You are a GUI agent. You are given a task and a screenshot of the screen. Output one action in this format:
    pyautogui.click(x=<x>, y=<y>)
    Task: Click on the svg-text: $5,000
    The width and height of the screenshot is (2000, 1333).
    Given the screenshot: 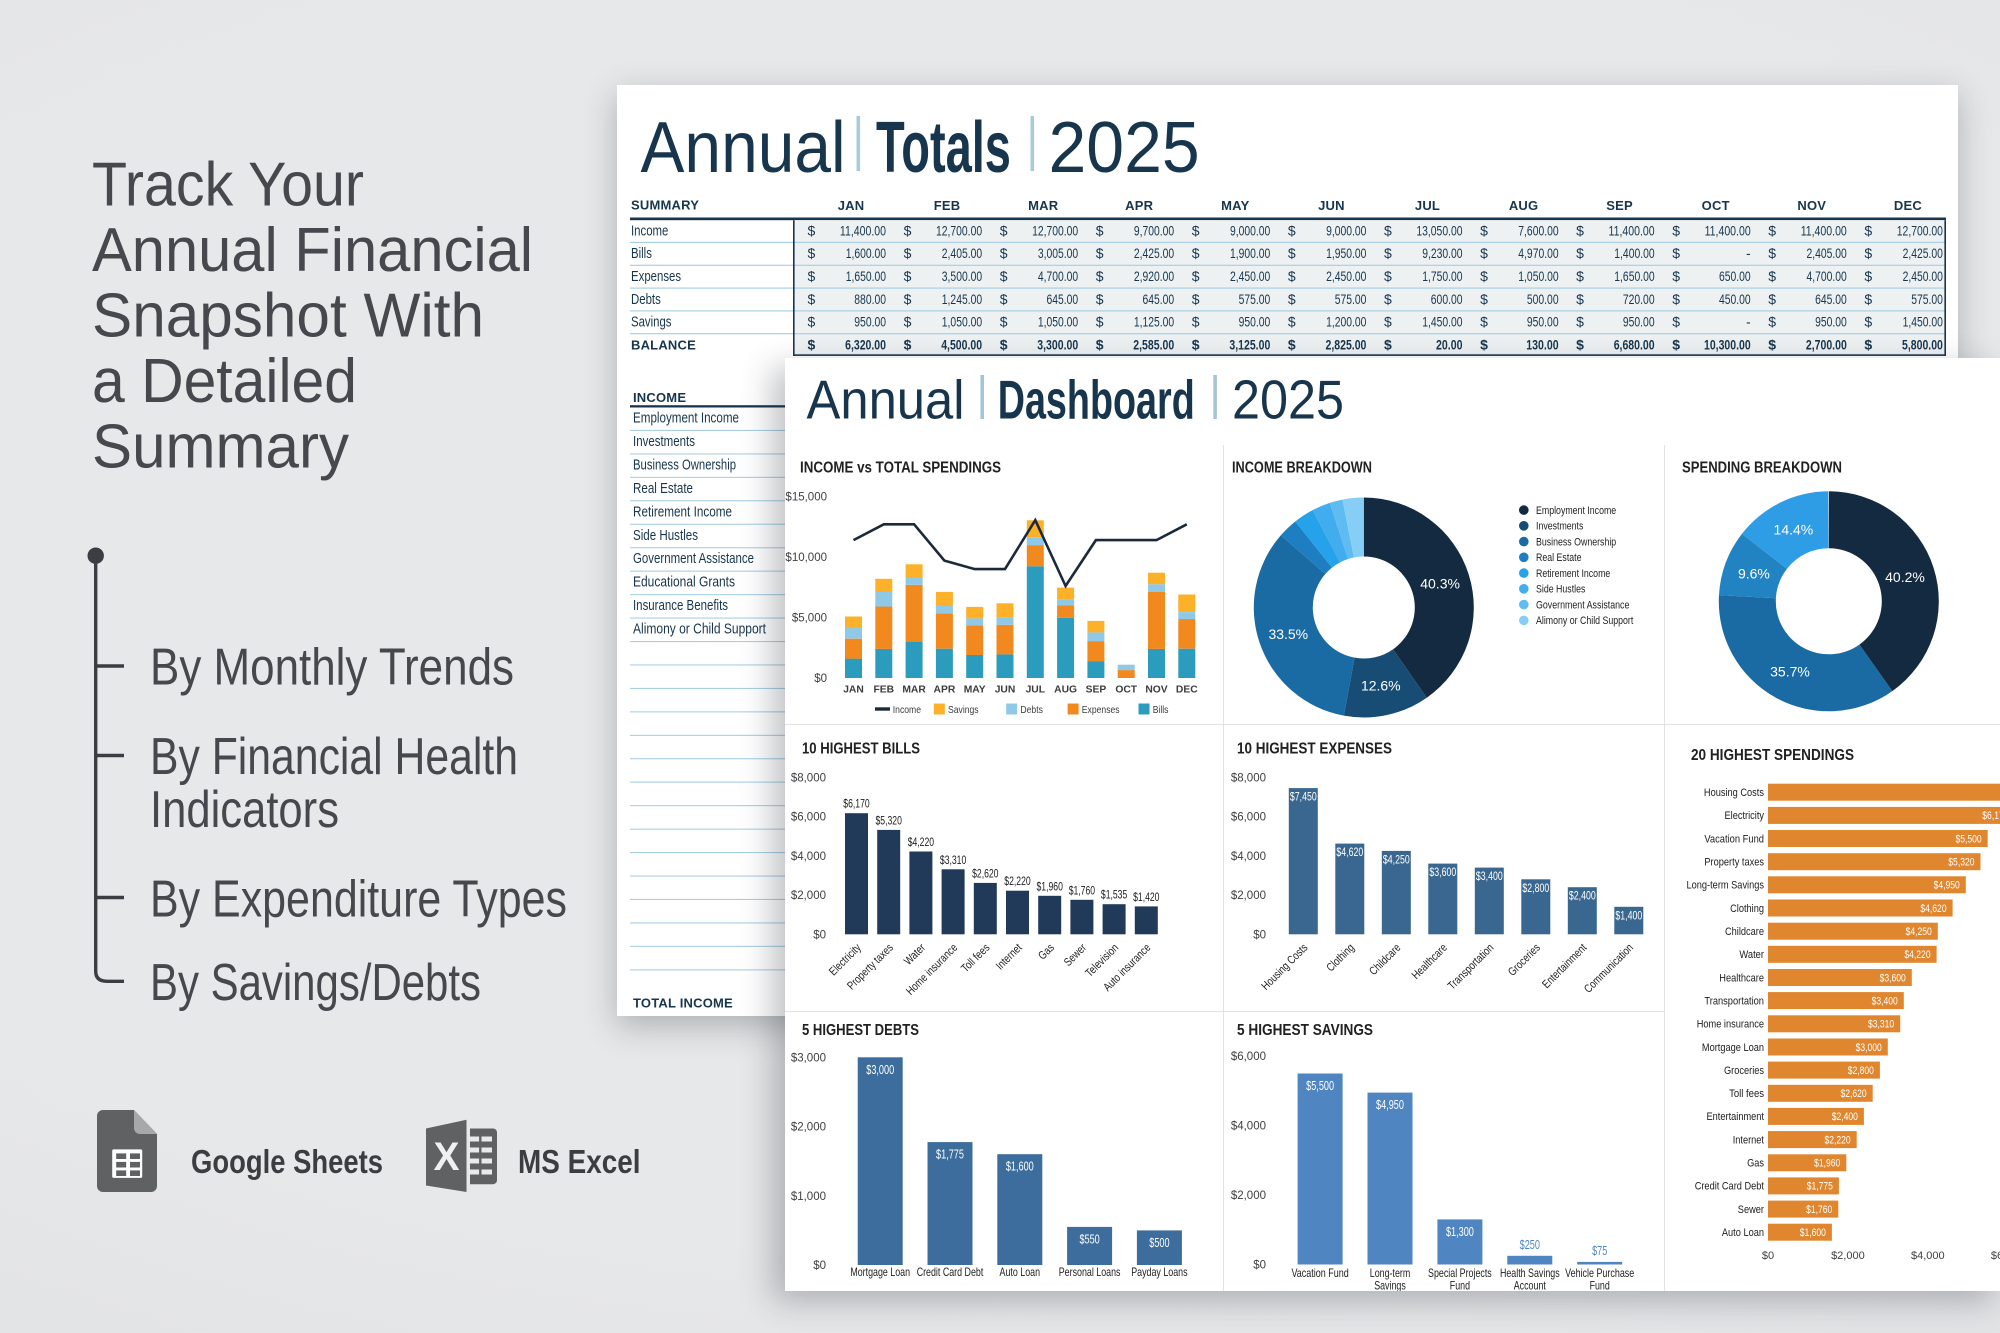 What is the action you would take?
    pyautogui.click(x=809, y=619)
    